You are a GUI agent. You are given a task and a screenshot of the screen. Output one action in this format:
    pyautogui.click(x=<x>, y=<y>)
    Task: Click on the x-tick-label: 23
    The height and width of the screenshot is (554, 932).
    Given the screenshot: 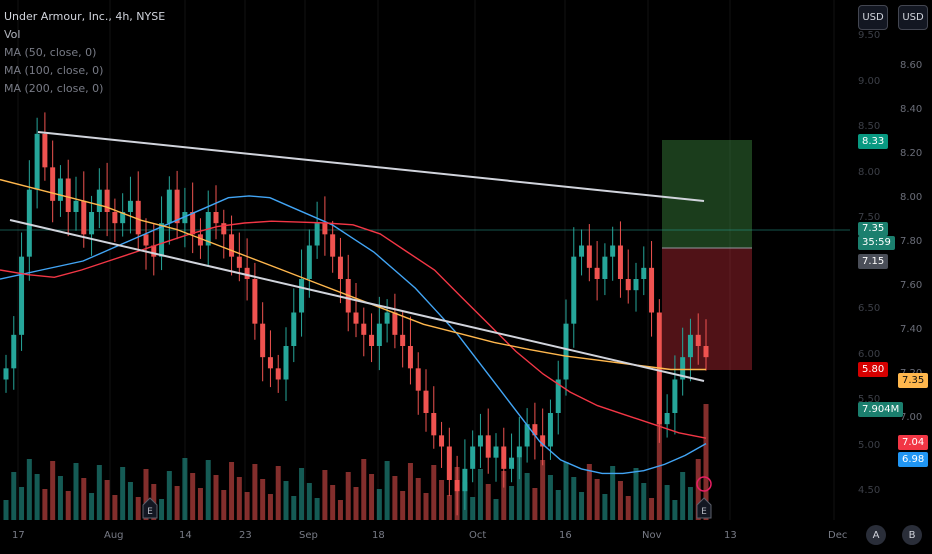 What is the action you would take?
    pyautogui.click(x=245, y=535)
    